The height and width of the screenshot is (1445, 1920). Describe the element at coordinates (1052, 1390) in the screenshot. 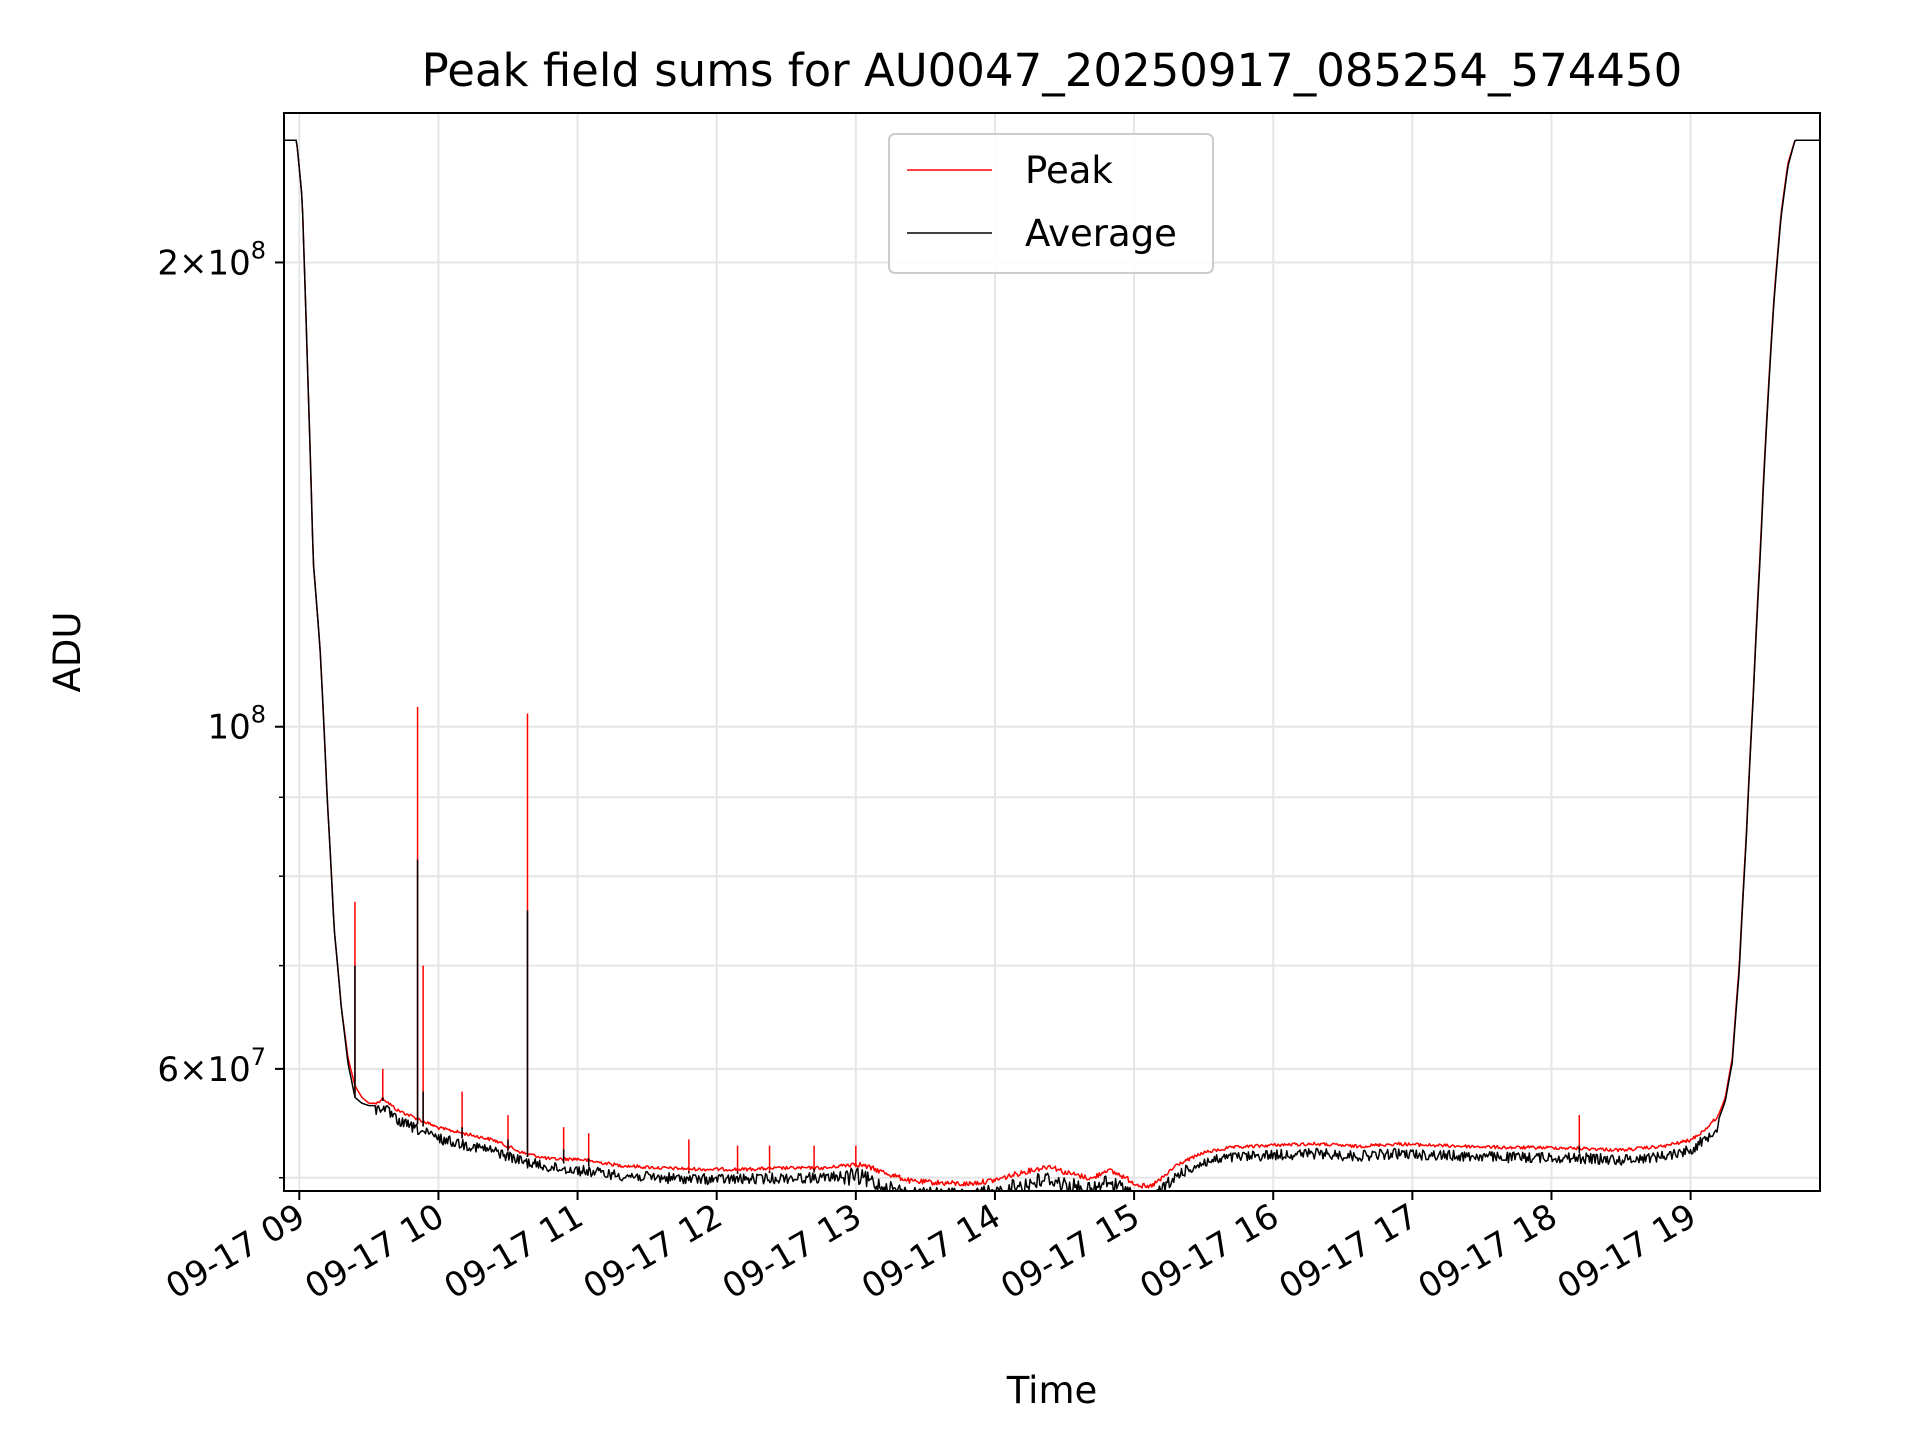

I see `x-axis-label: Time` at that location.